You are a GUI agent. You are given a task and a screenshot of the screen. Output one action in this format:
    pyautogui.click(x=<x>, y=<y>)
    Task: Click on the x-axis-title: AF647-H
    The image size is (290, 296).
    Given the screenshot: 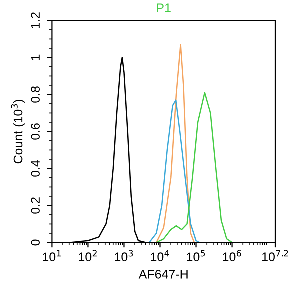 What is the action you would take?
    pyautogui.click(x=163, y=274)
    